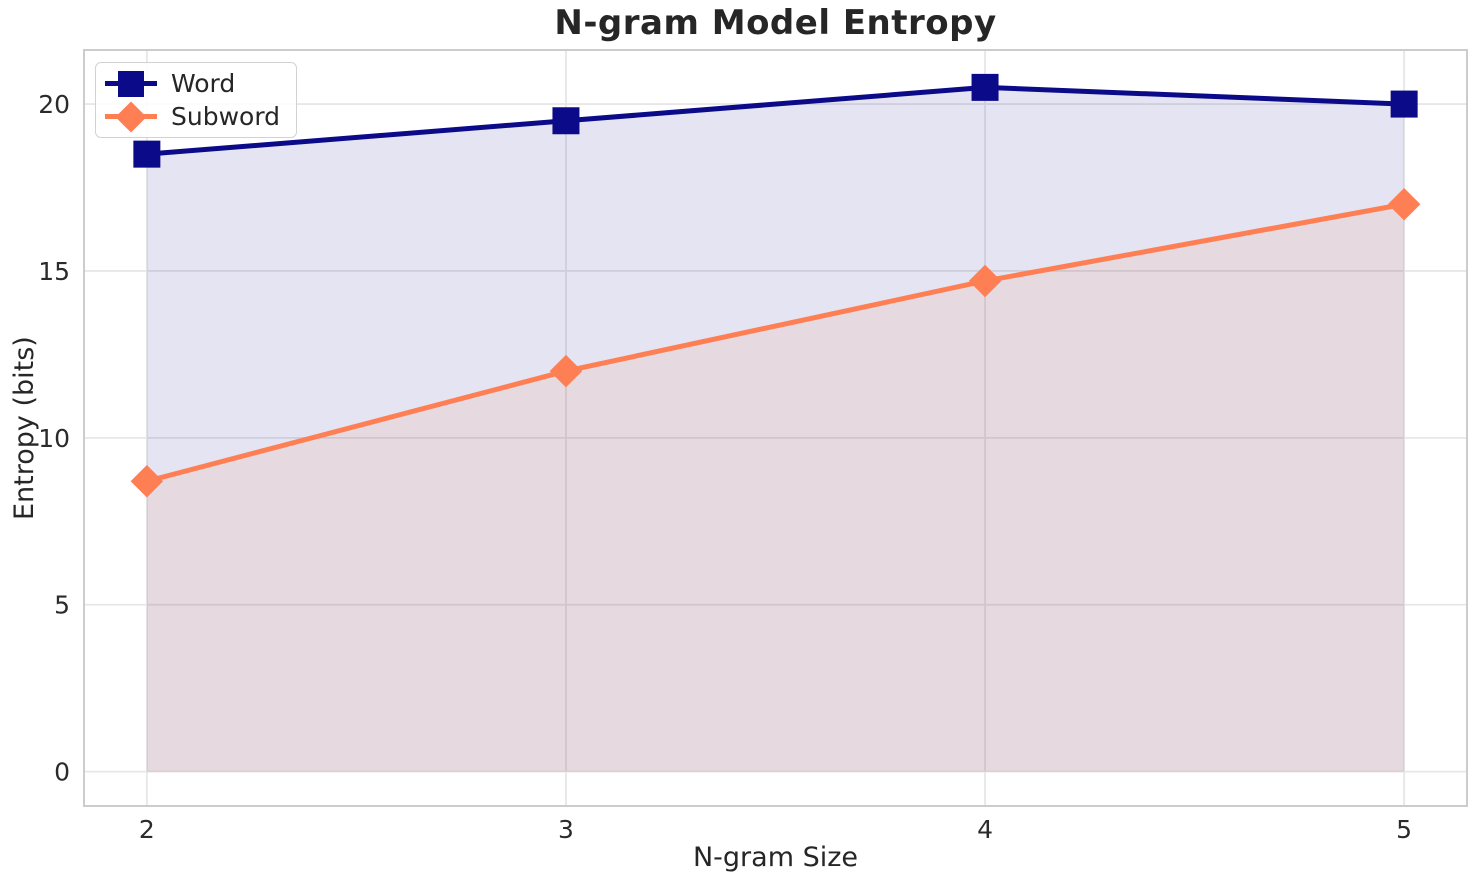 Image resolution: width=1484 pixels, height=885 pixels. I want to click on chart-title: N-gram Model Entropy, so click(775, 23).